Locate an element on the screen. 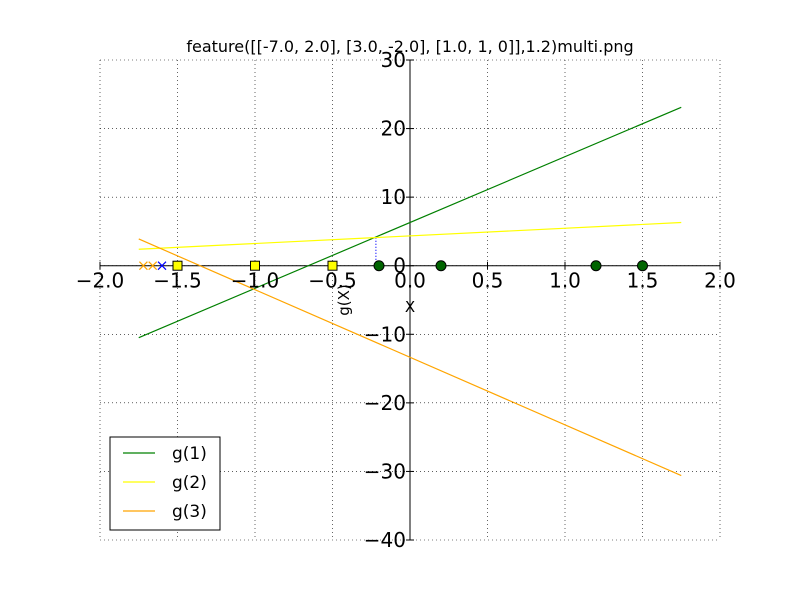 Image resolution: width=800 pixels, height=600 pixels. x-tick-label: 1.0 is located at coordinates (565, 281).